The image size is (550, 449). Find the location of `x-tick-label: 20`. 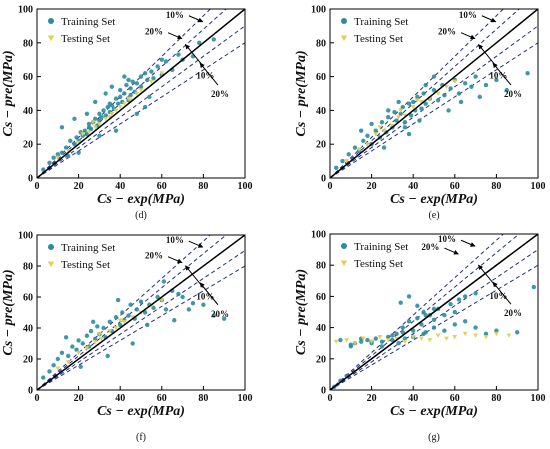

x-tick-label: 20 is located at coordinates (79, 186).